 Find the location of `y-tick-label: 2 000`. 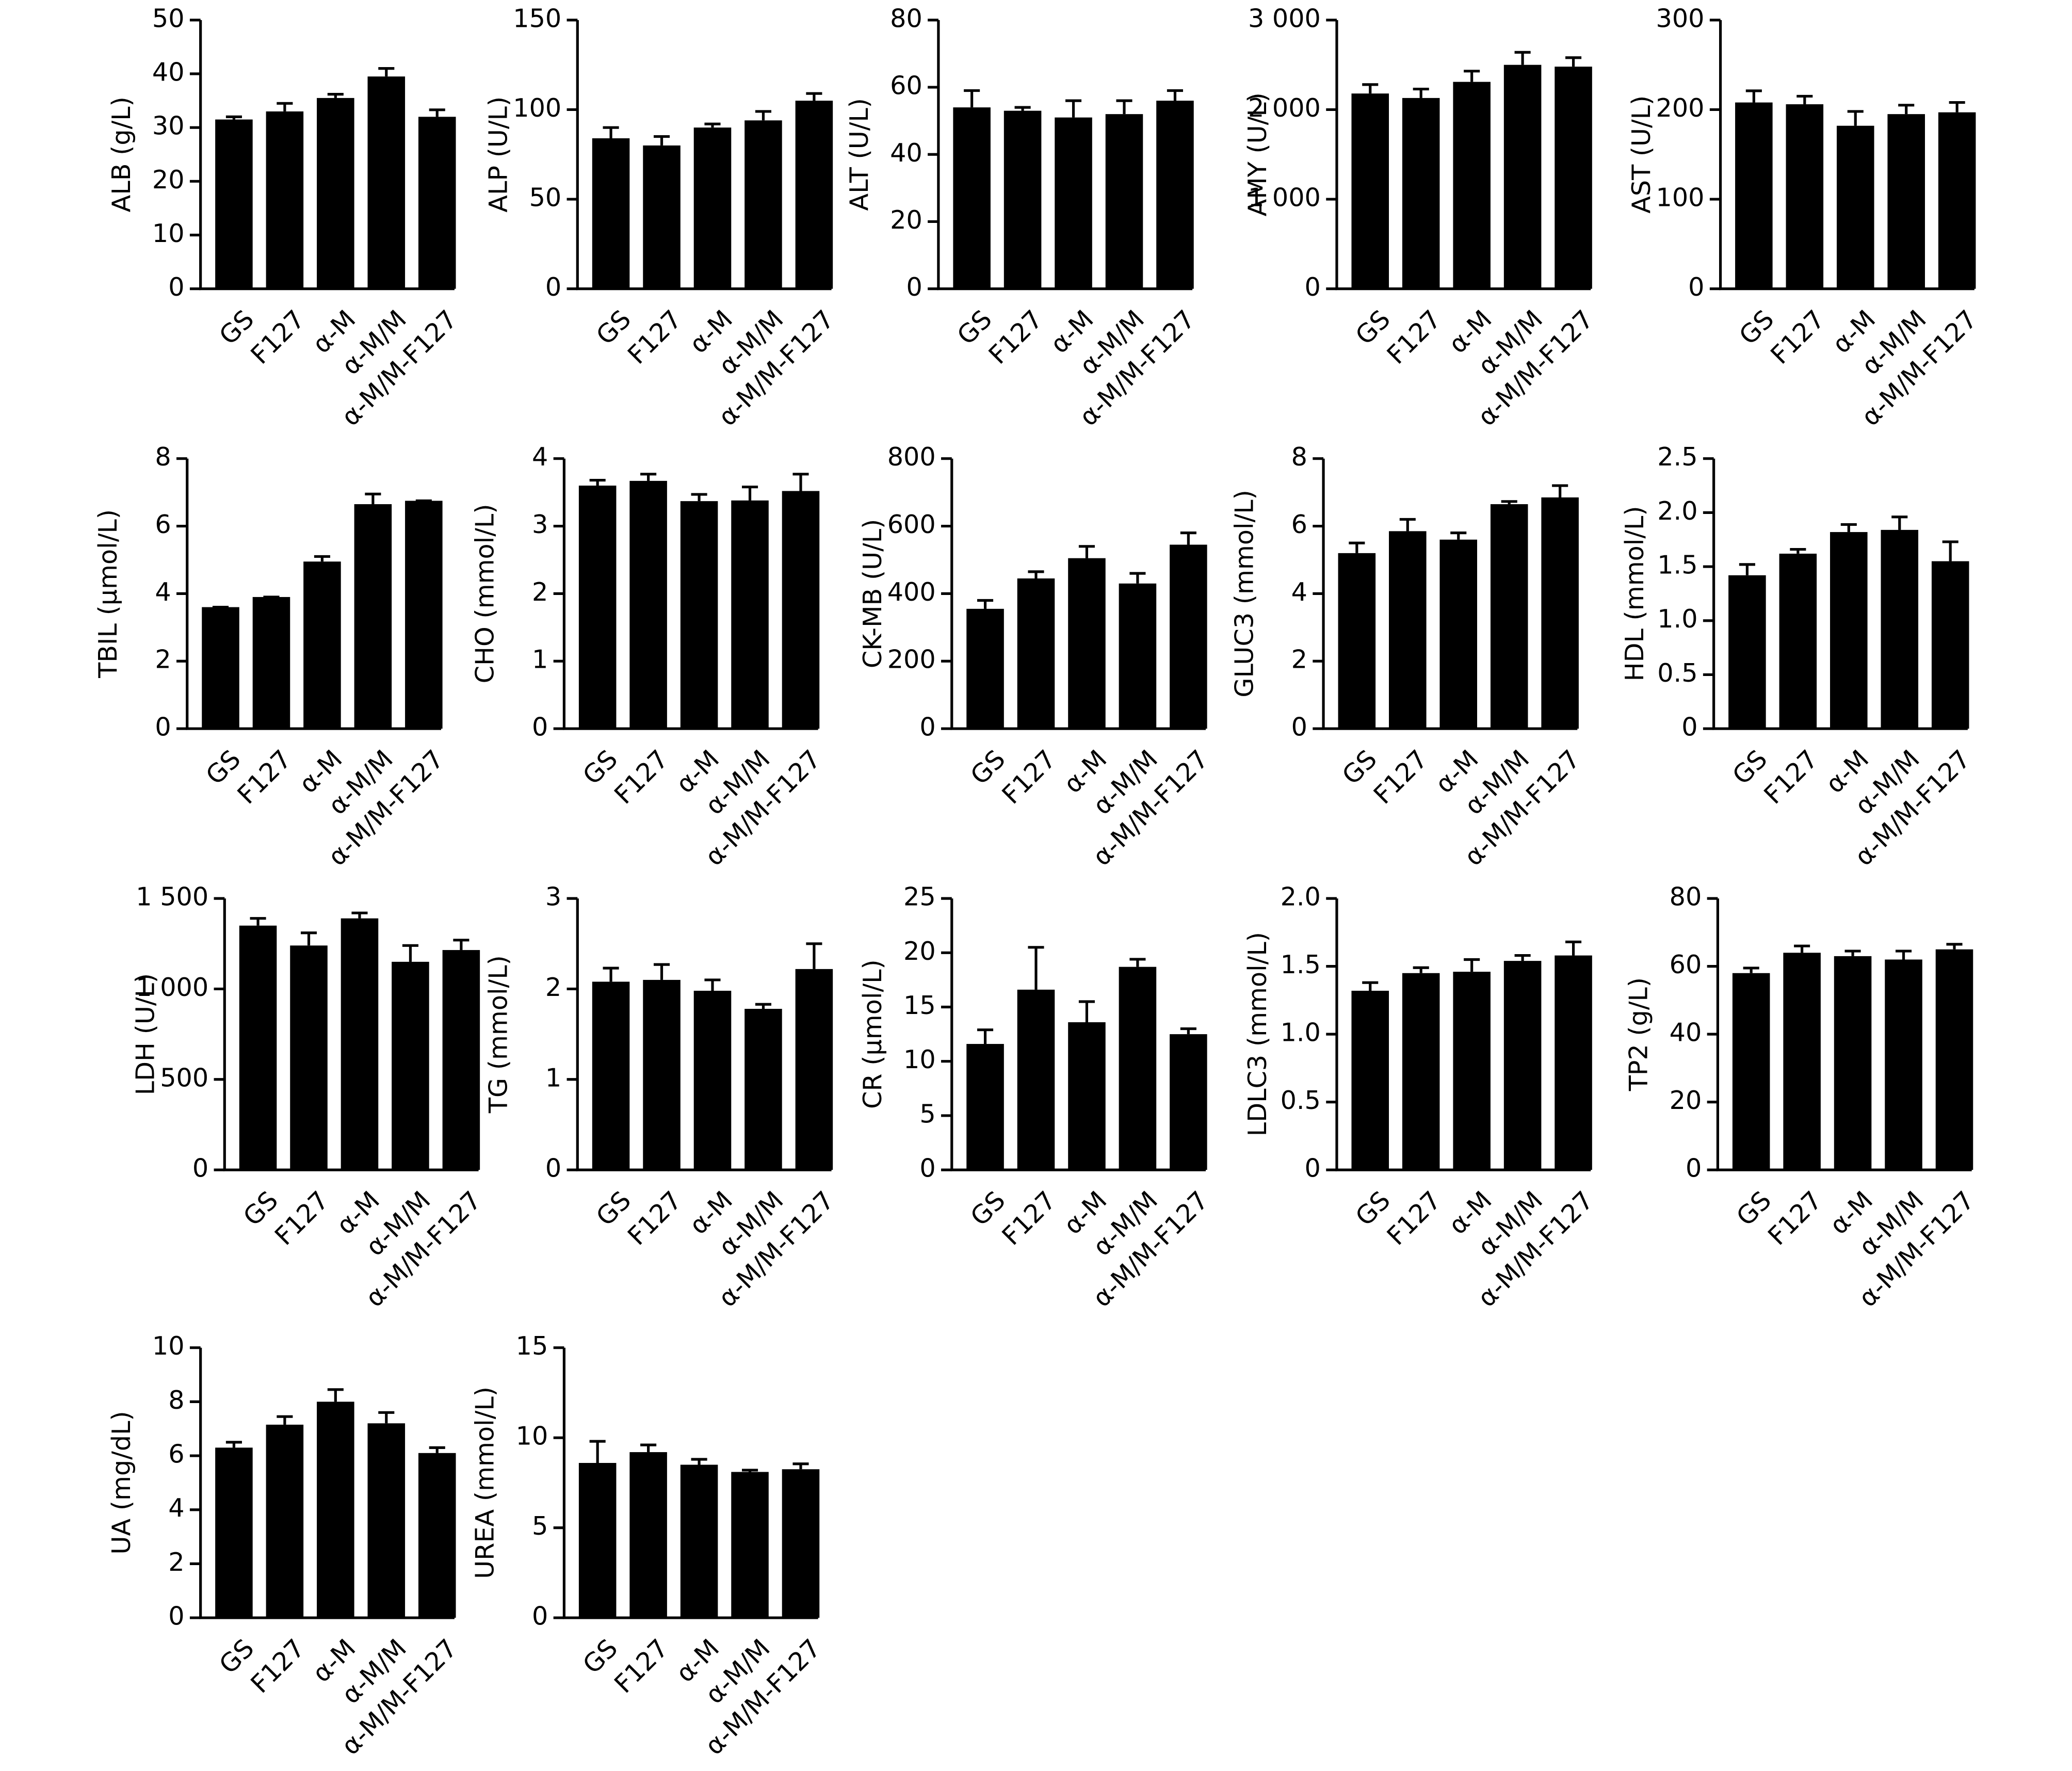

y-tick-label: 2 000 is located at coordinates (1284, 108).